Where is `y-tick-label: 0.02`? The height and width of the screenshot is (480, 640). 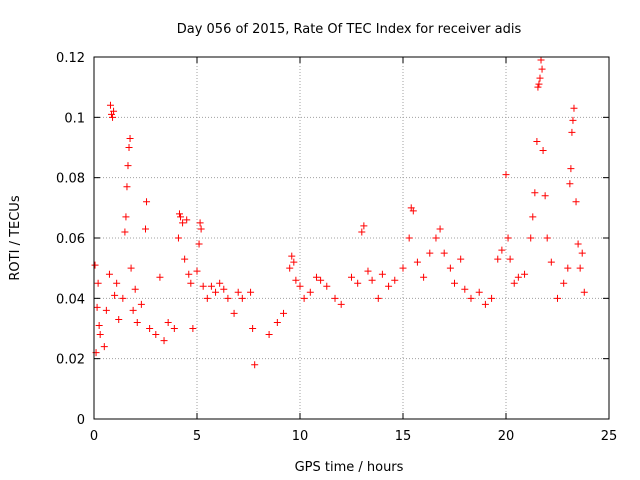
y-tick-label: 0.02 is located at coordinates (70, 360).